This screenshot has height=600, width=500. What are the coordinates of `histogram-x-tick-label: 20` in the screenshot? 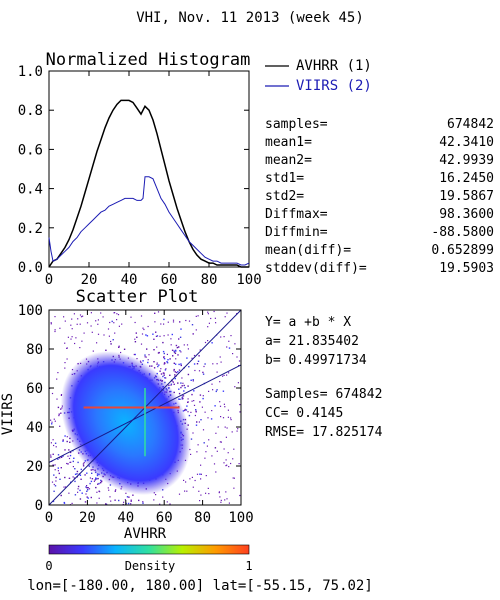 It's located at (89, 280).